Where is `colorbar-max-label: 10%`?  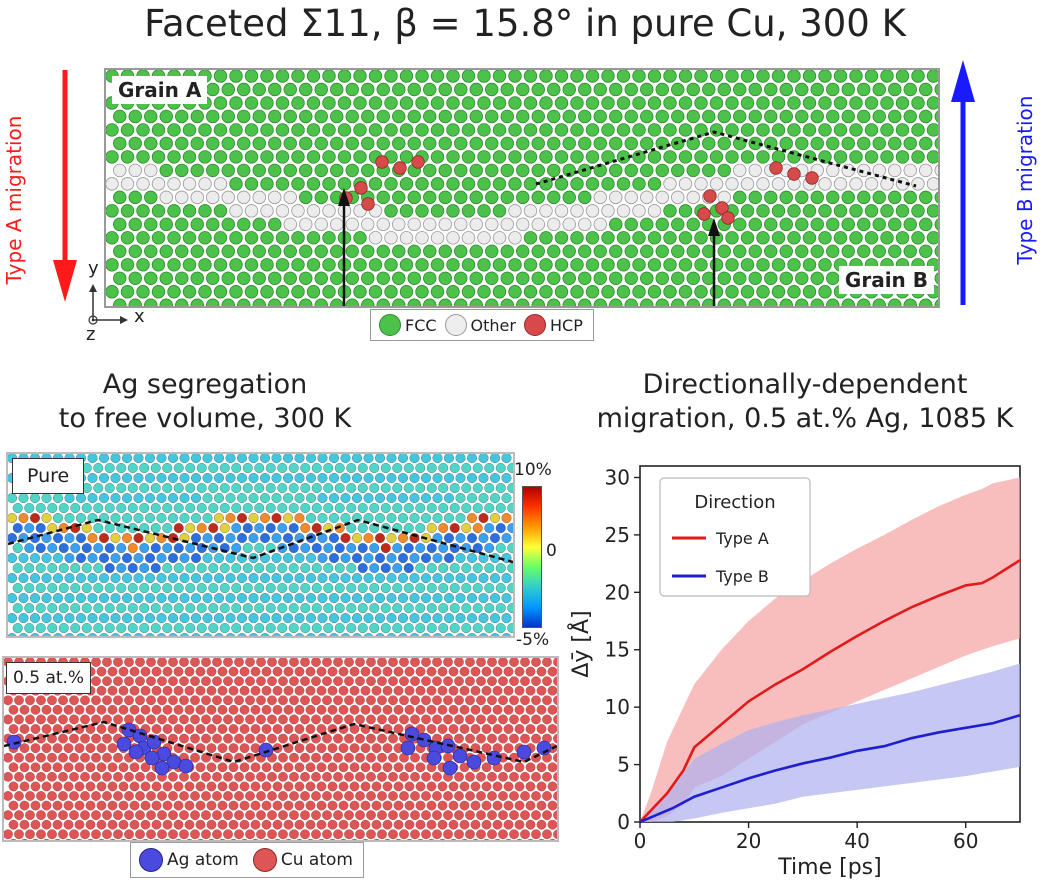
colorbar-max-label: 10% is located at coordinates (533, 470).